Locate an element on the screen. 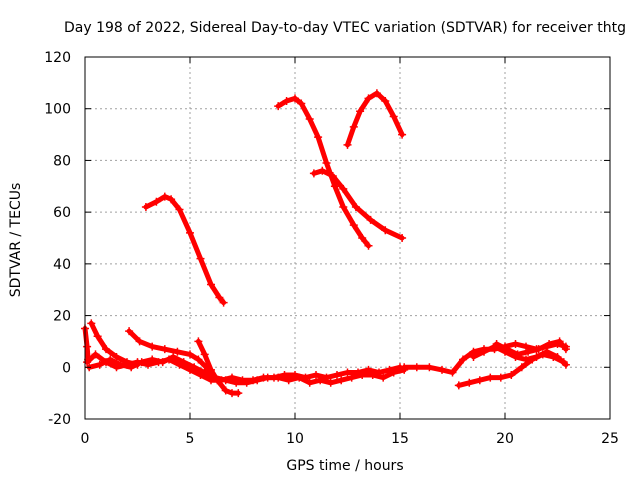  y-tick-label: -20 is located at coordinates (59, 420).